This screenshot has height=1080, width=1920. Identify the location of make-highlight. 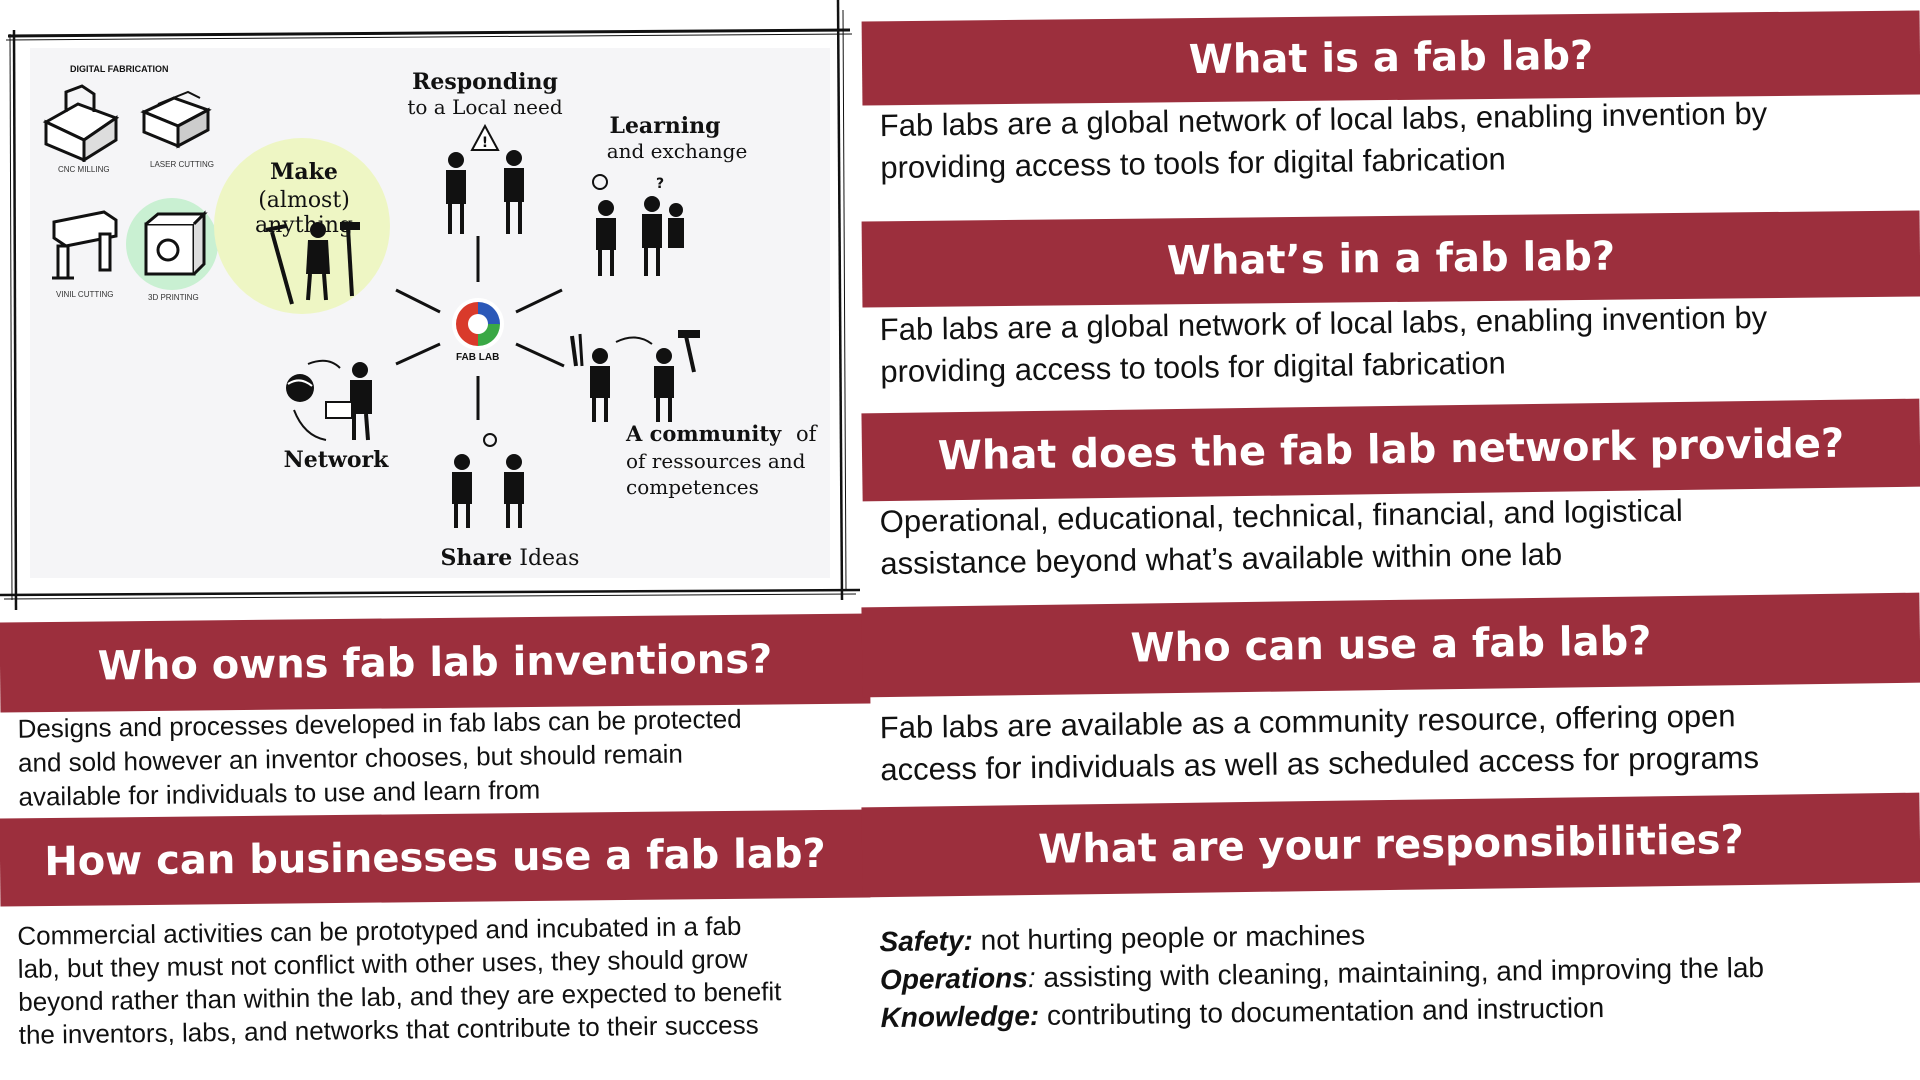
(302, 226).